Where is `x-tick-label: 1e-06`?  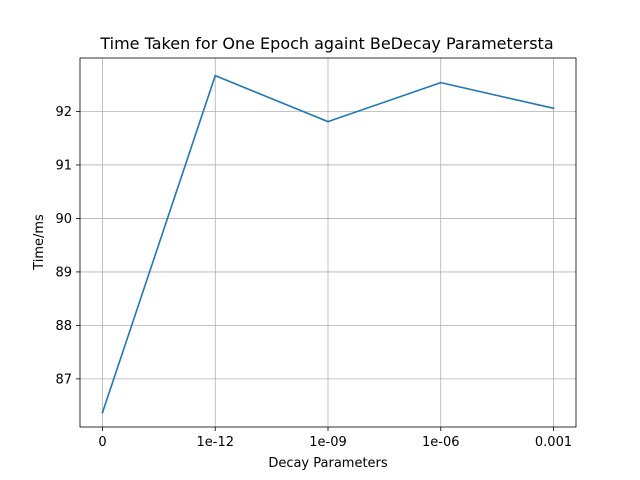 x-tick-label: 1e-06 is located at coordinates (441, 442).